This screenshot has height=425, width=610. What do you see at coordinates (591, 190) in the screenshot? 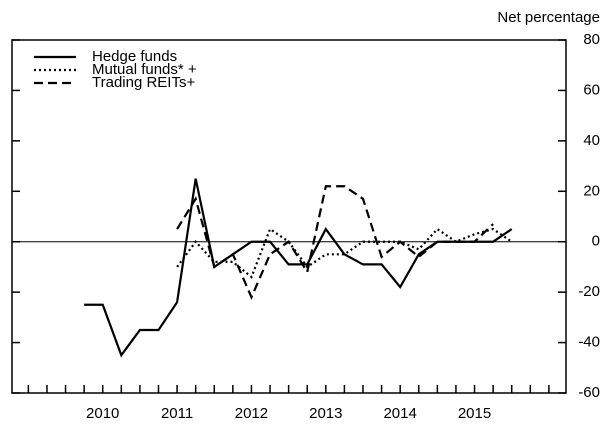
I see `y-tick-label: 20` at bounding box center [591, 190].